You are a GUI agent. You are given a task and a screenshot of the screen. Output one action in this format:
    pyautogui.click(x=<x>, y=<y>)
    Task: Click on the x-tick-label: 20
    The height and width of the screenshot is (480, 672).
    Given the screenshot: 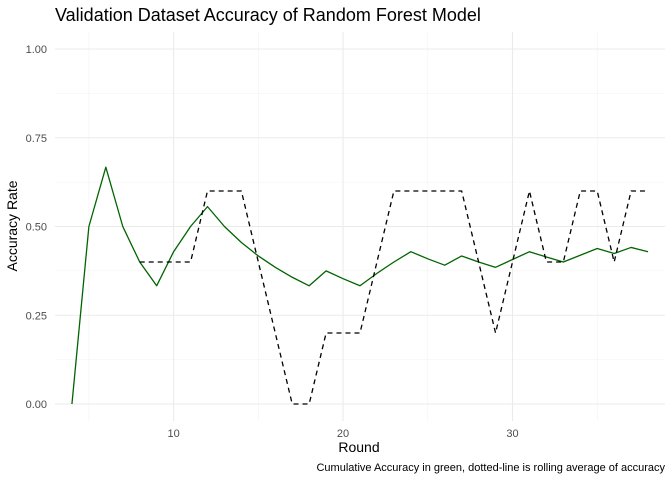 What is the action you would take?
    pyautogui.click(x=343, y=434)
    